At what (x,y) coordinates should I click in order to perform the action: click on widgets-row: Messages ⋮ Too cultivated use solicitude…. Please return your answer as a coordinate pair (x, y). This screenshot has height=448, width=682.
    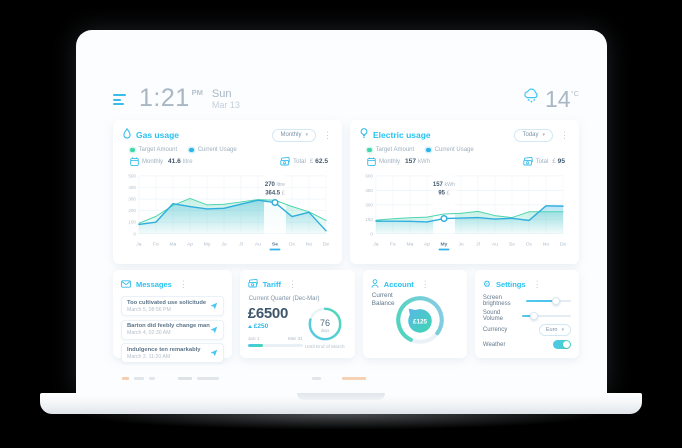
    Looking at the image, I should click on (346, 316).